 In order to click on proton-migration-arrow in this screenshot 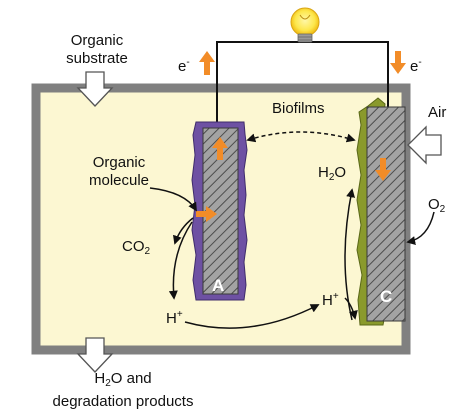, I will do `click(252, 316)`.